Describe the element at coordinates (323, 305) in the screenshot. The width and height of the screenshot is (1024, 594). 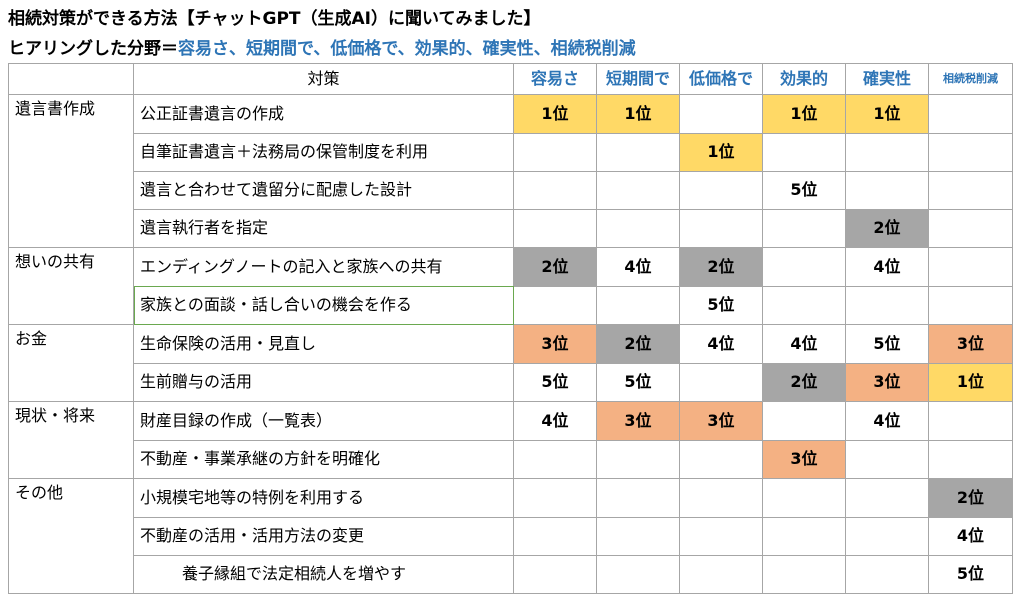
I see `measure-cell: 家族との面談・話し合いの機会を作る` at that location.